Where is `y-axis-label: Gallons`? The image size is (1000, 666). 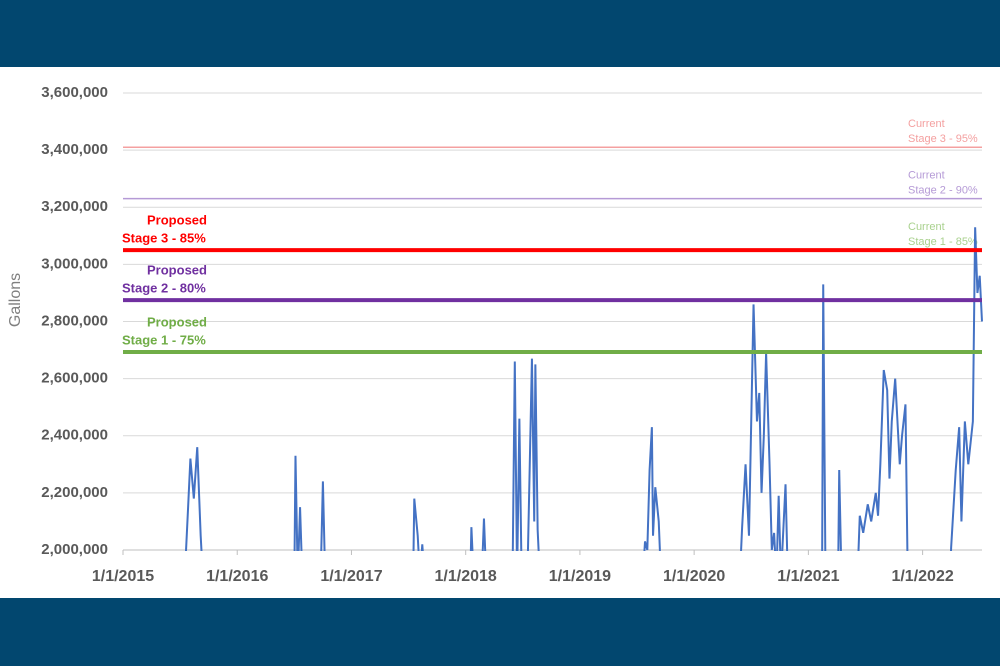
y-axis-label: Gallons is located at coordinates (15, 300).